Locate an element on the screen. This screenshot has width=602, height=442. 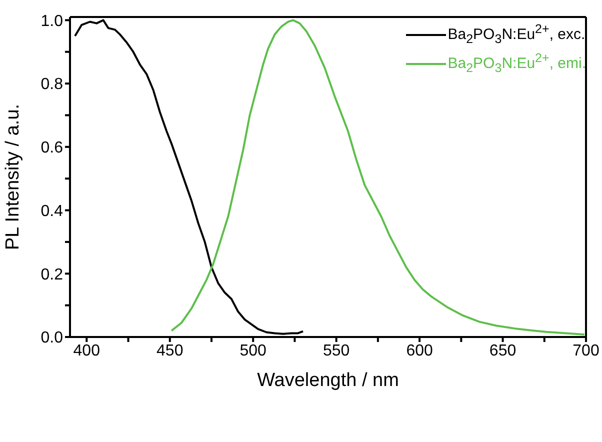
x-tick-label: 550 is located at coordinates (336, 351).